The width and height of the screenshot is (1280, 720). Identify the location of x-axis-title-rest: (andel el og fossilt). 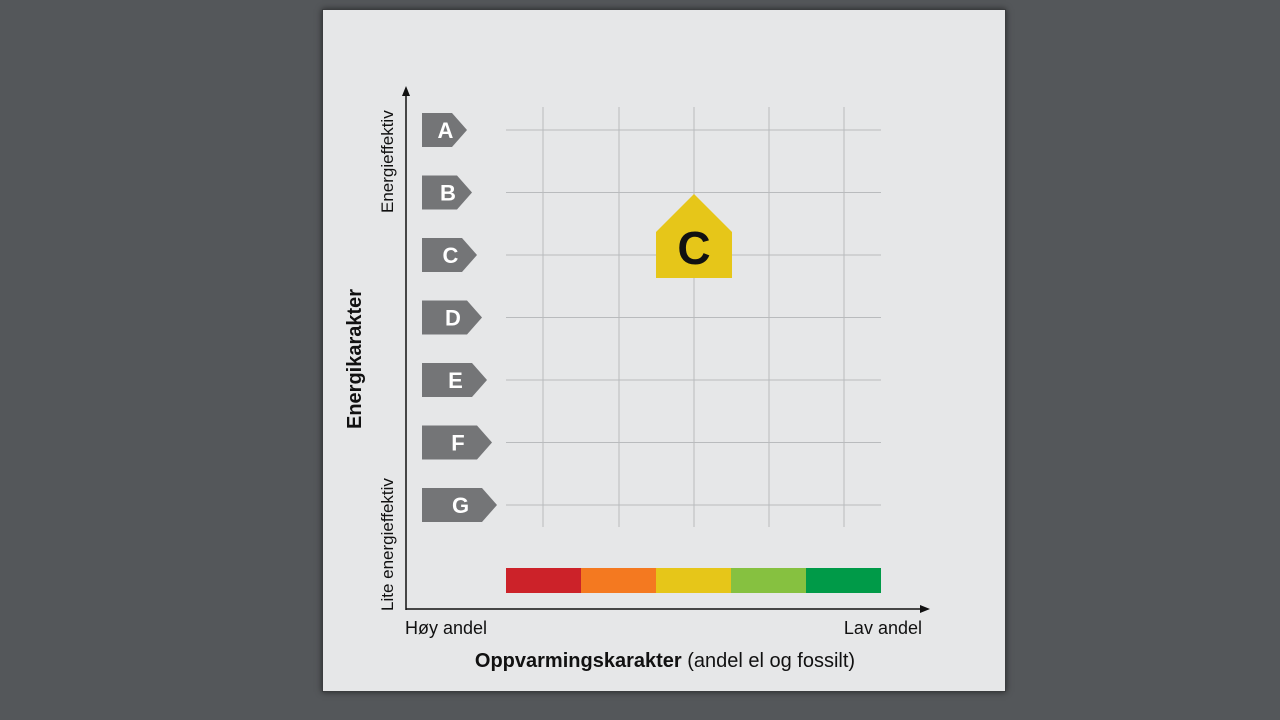
(768, 661).